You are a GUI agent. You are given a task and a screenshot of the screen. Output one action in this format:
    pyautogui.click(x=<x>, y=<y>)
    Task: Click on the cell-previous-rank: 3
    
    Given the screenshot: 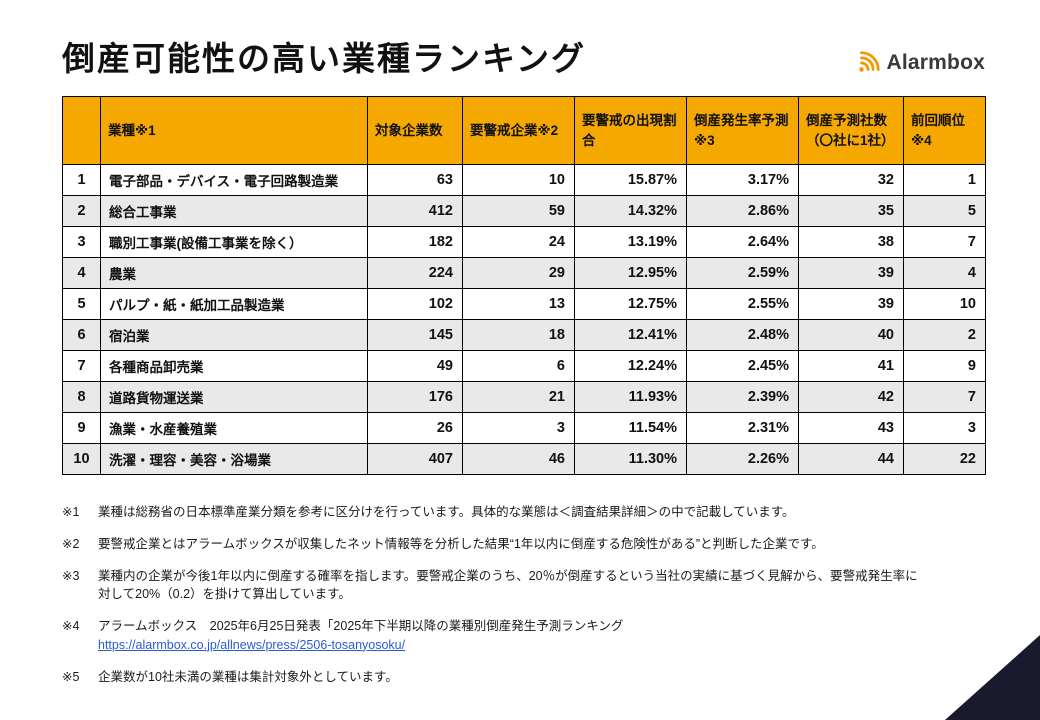 What is the action you would take?
    pyautogui.click(x=944, y=428)
    